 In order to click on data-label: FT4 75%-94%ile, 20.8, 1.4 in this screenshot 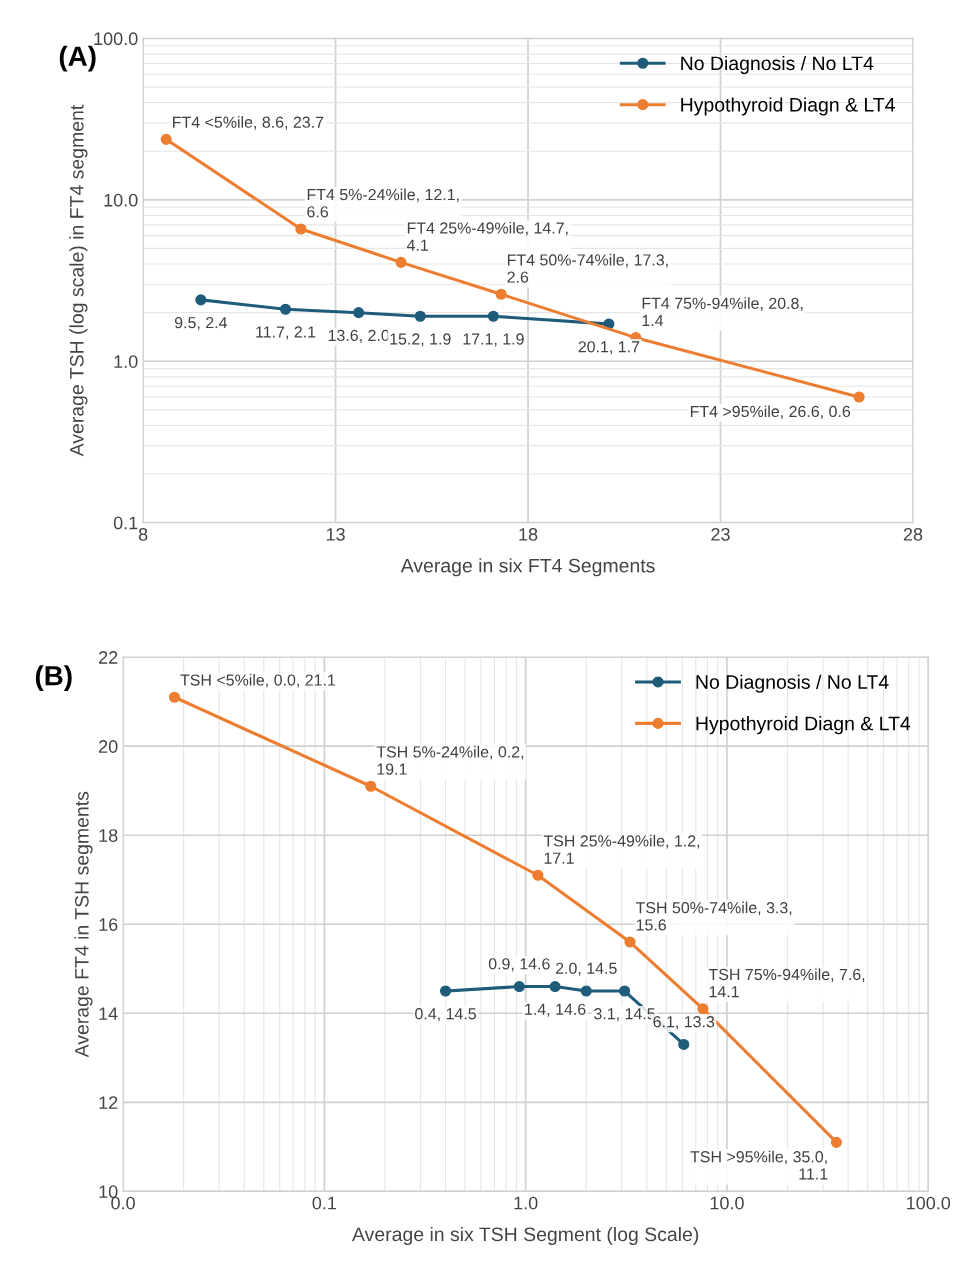, I will do `click(722, 312)`.